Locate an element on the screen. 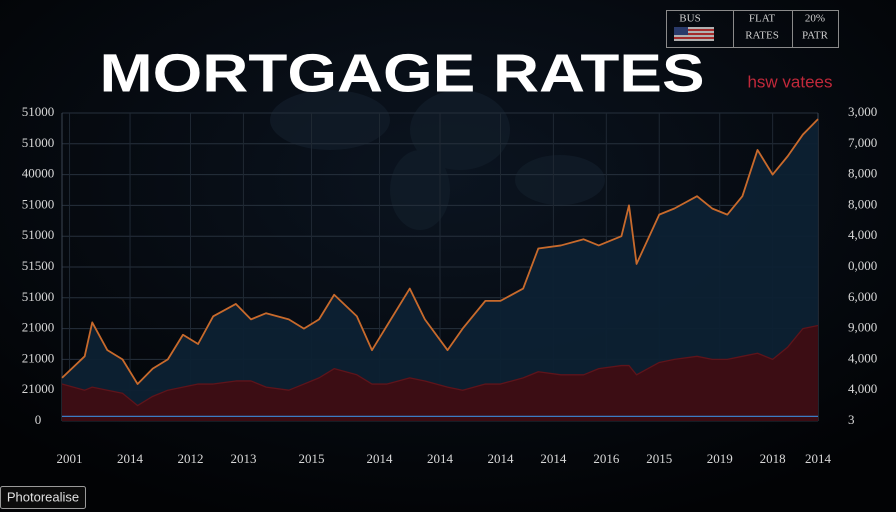 This screenshot has height=512, width=896. chart-title: MORTGAGE RATES is located at coordinates (402, 73).